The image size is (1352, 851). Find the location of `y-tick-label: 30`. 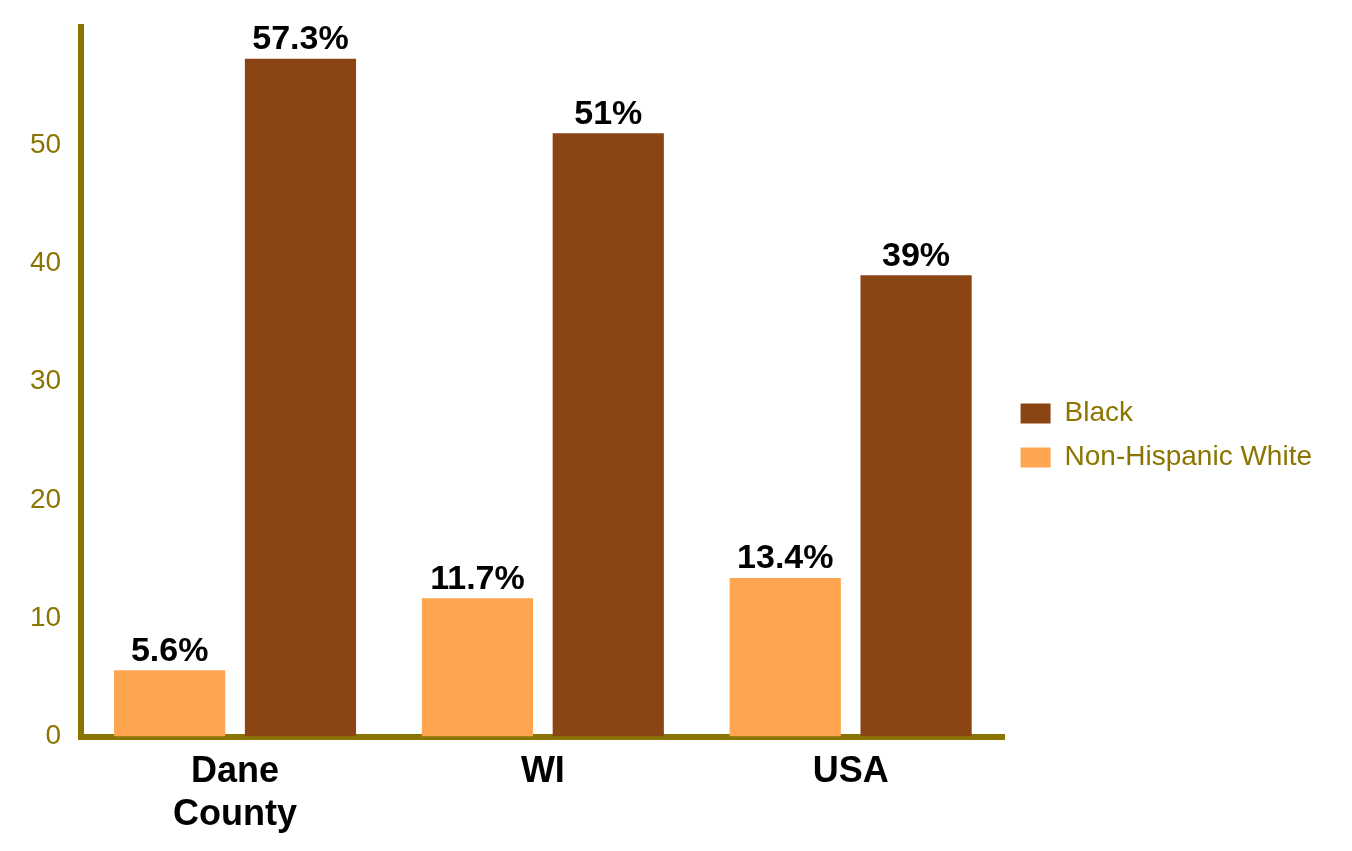

y-tick-label: 30 is located at coordinates (45, 380).